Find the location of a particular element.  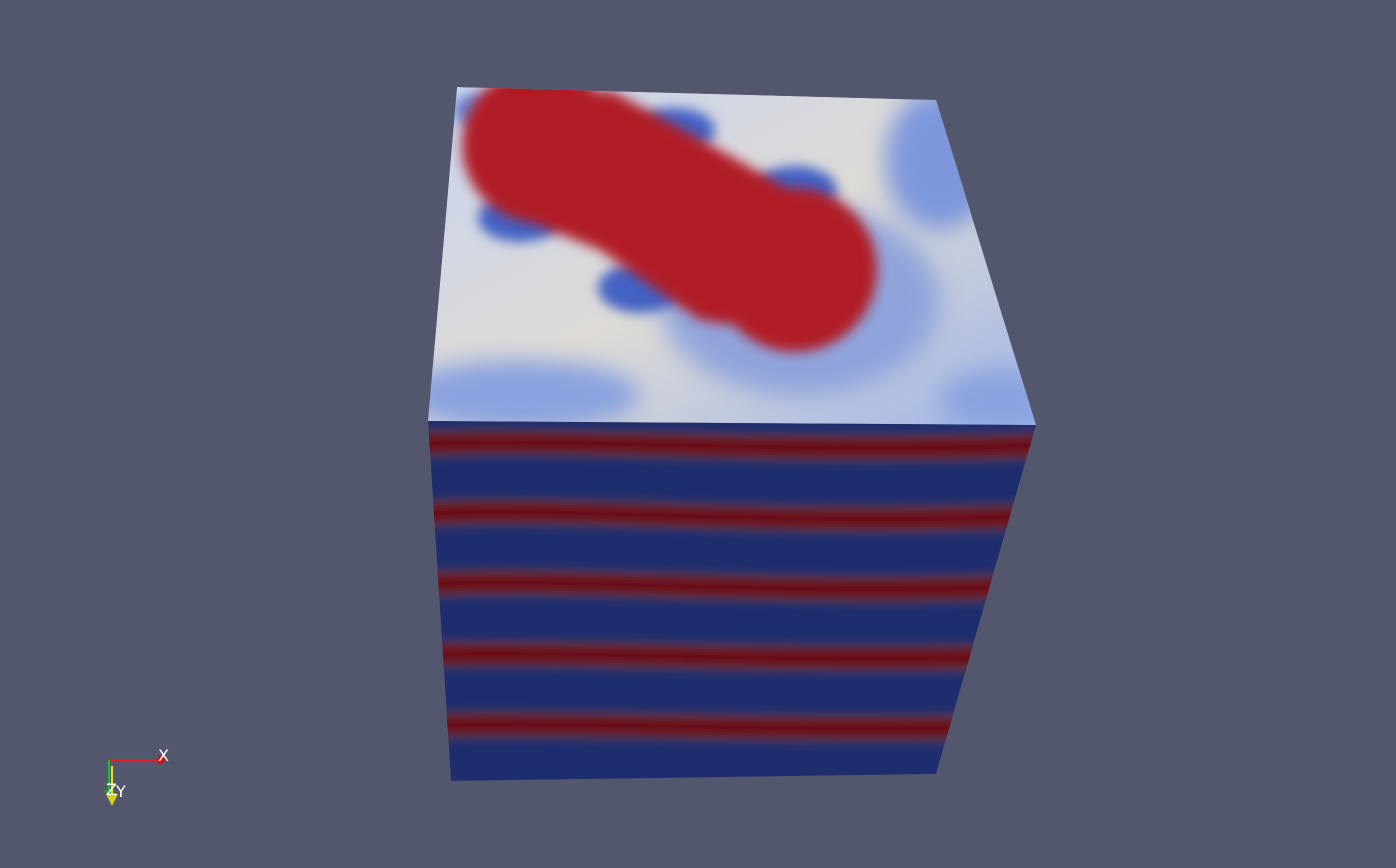

orientation-axes: X Y Z is located at coordinates (136, 776).